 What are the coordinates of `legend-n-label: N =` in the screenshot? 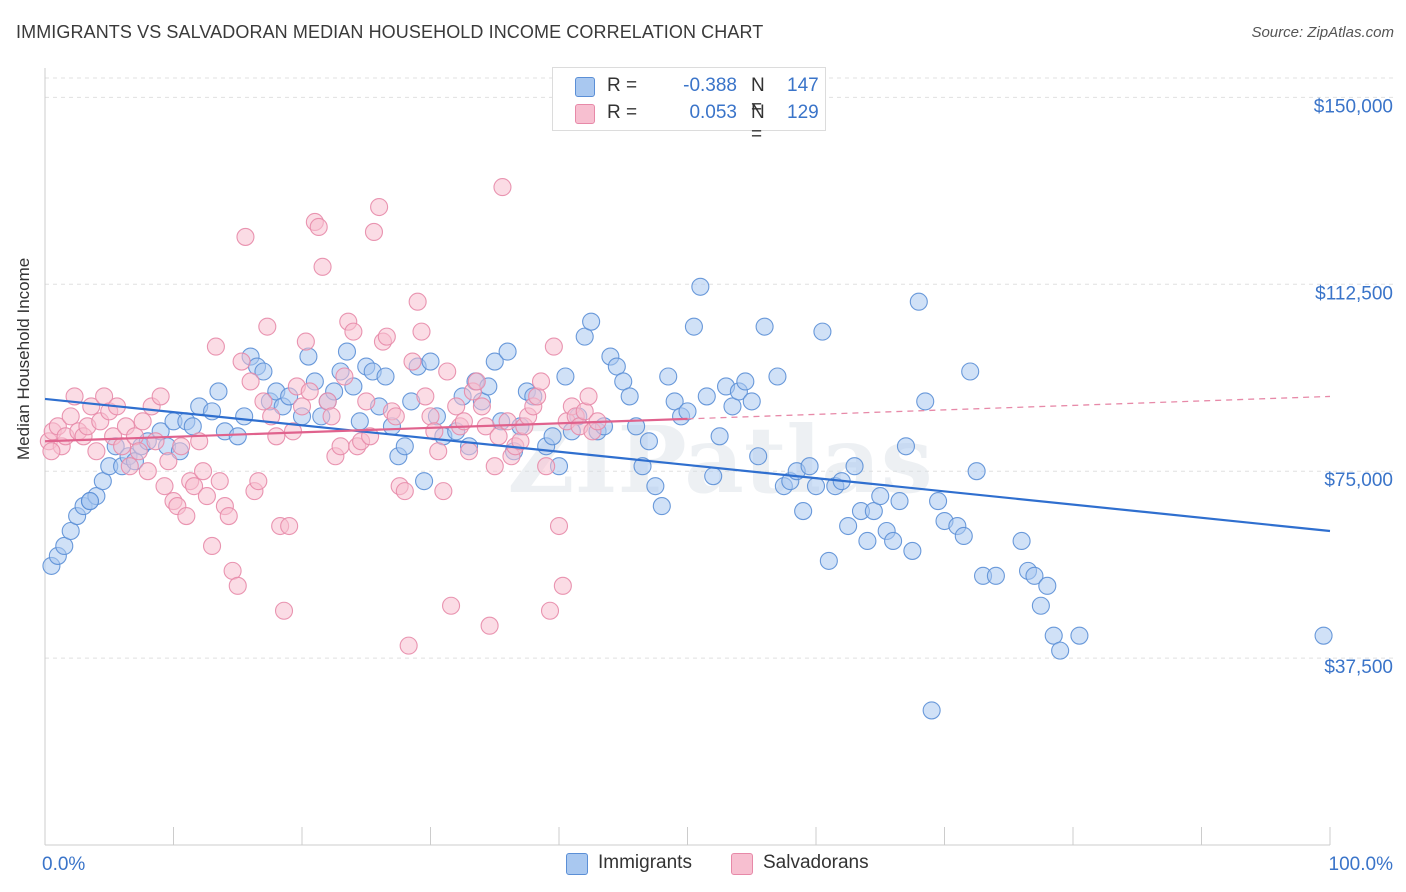 It's located at (758, 96).